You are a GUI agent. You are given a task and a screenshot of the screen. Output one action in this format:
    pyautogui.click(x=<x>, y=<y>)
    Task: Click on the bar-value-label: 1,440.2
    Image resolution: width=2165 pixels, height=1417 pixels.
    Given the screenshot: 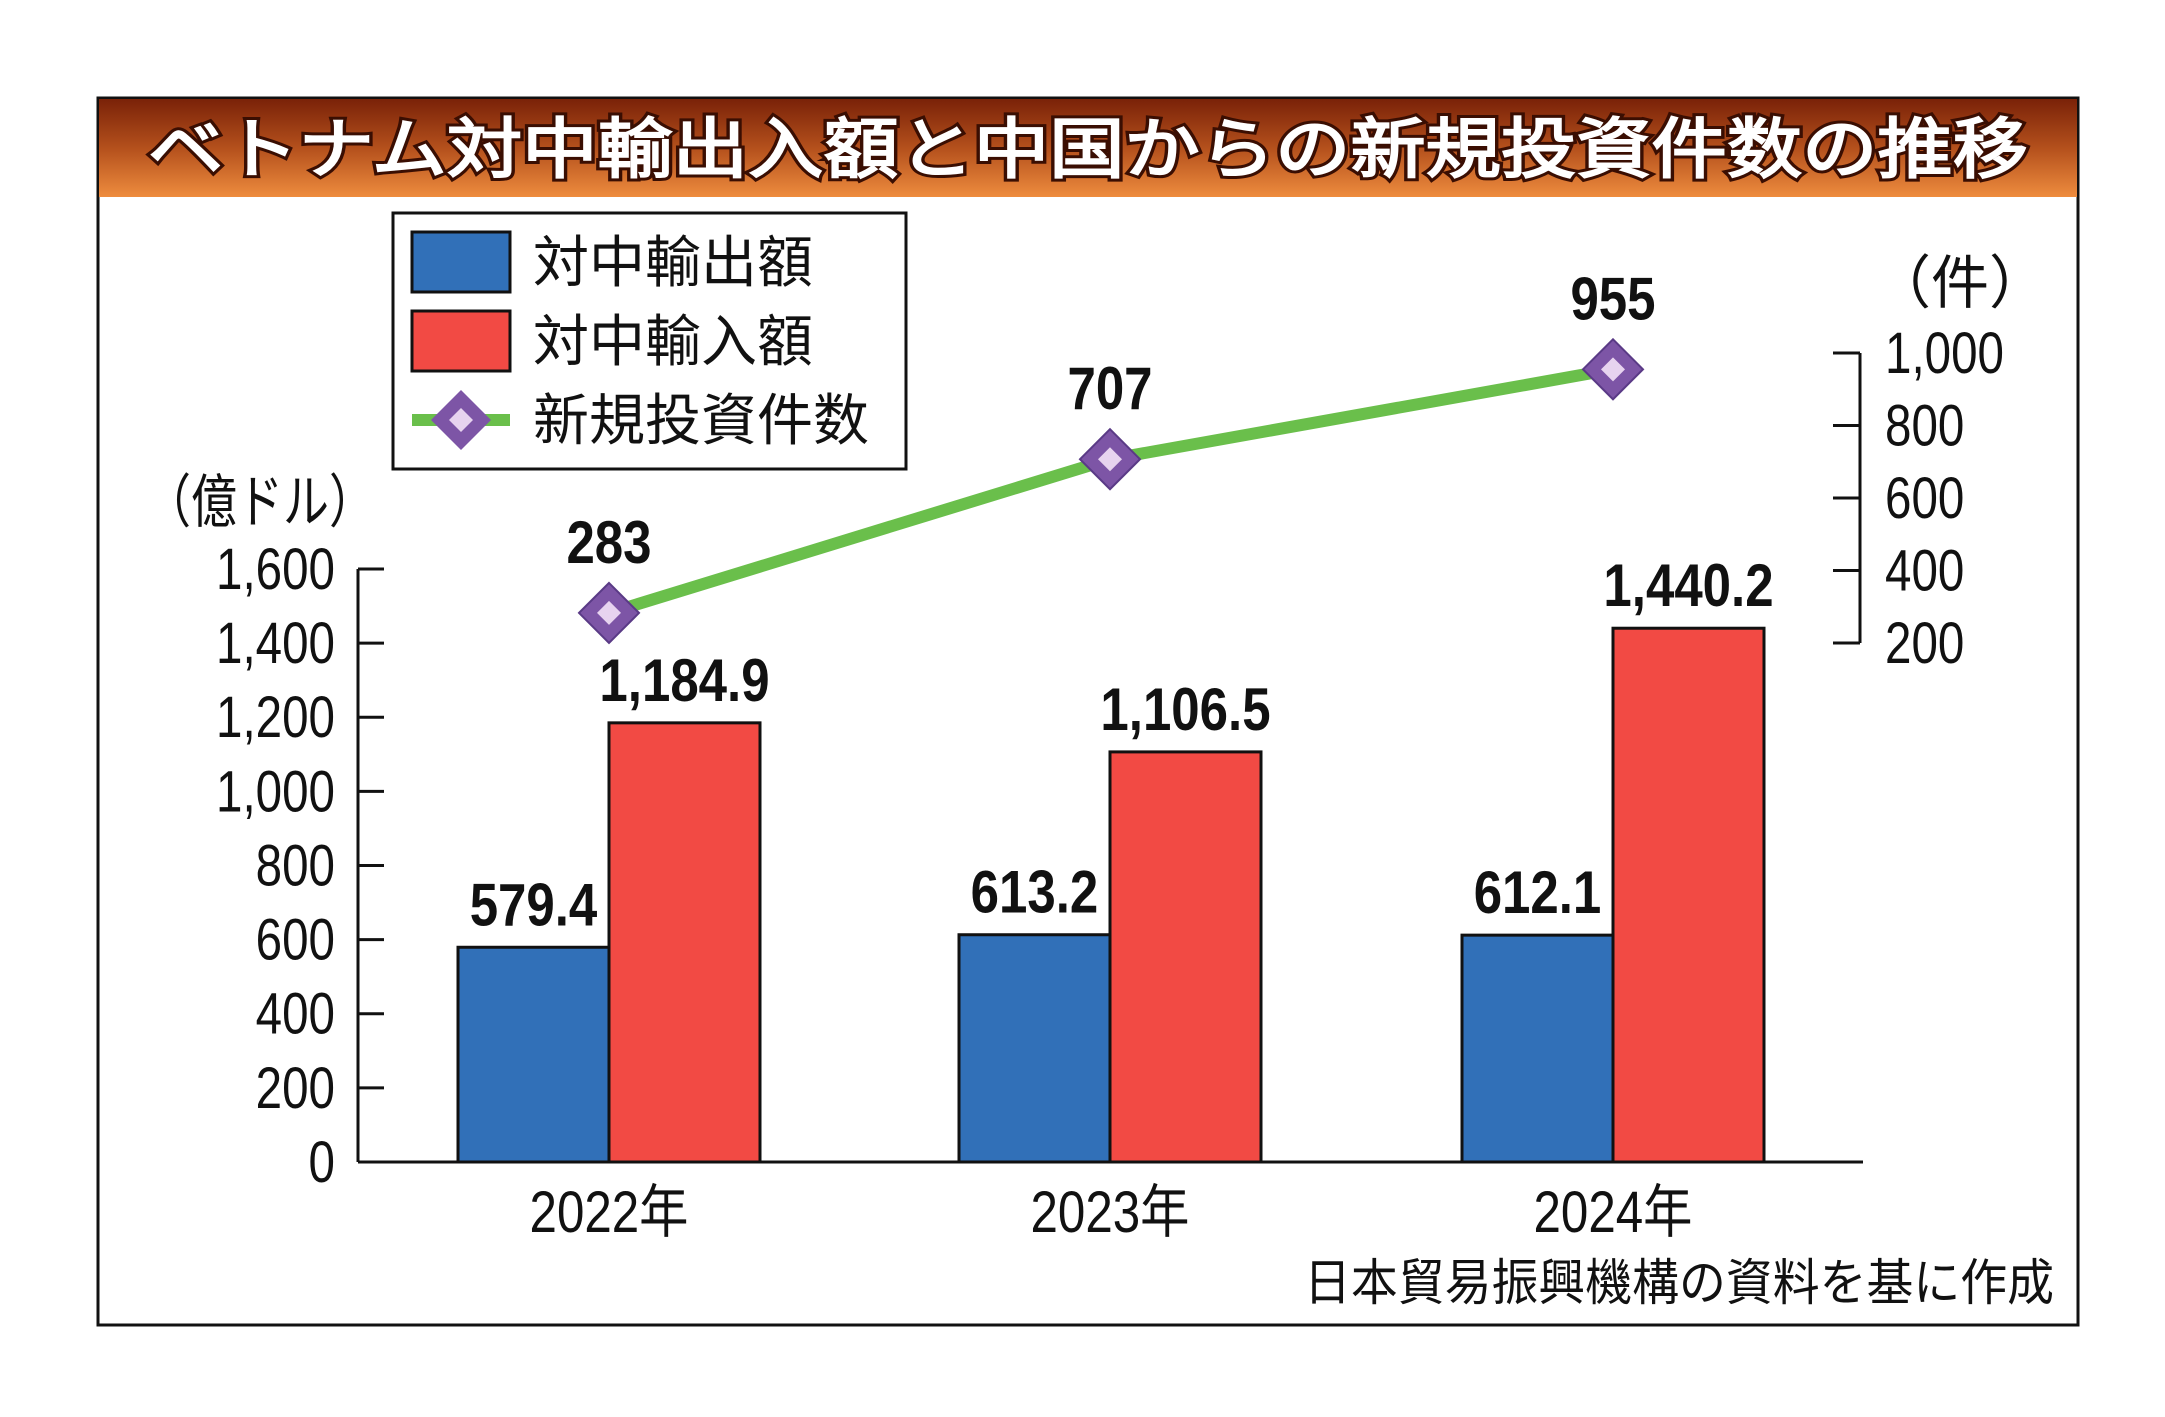 What is the action you would take?
    pyautogui.click(x=1688, y=585)
    